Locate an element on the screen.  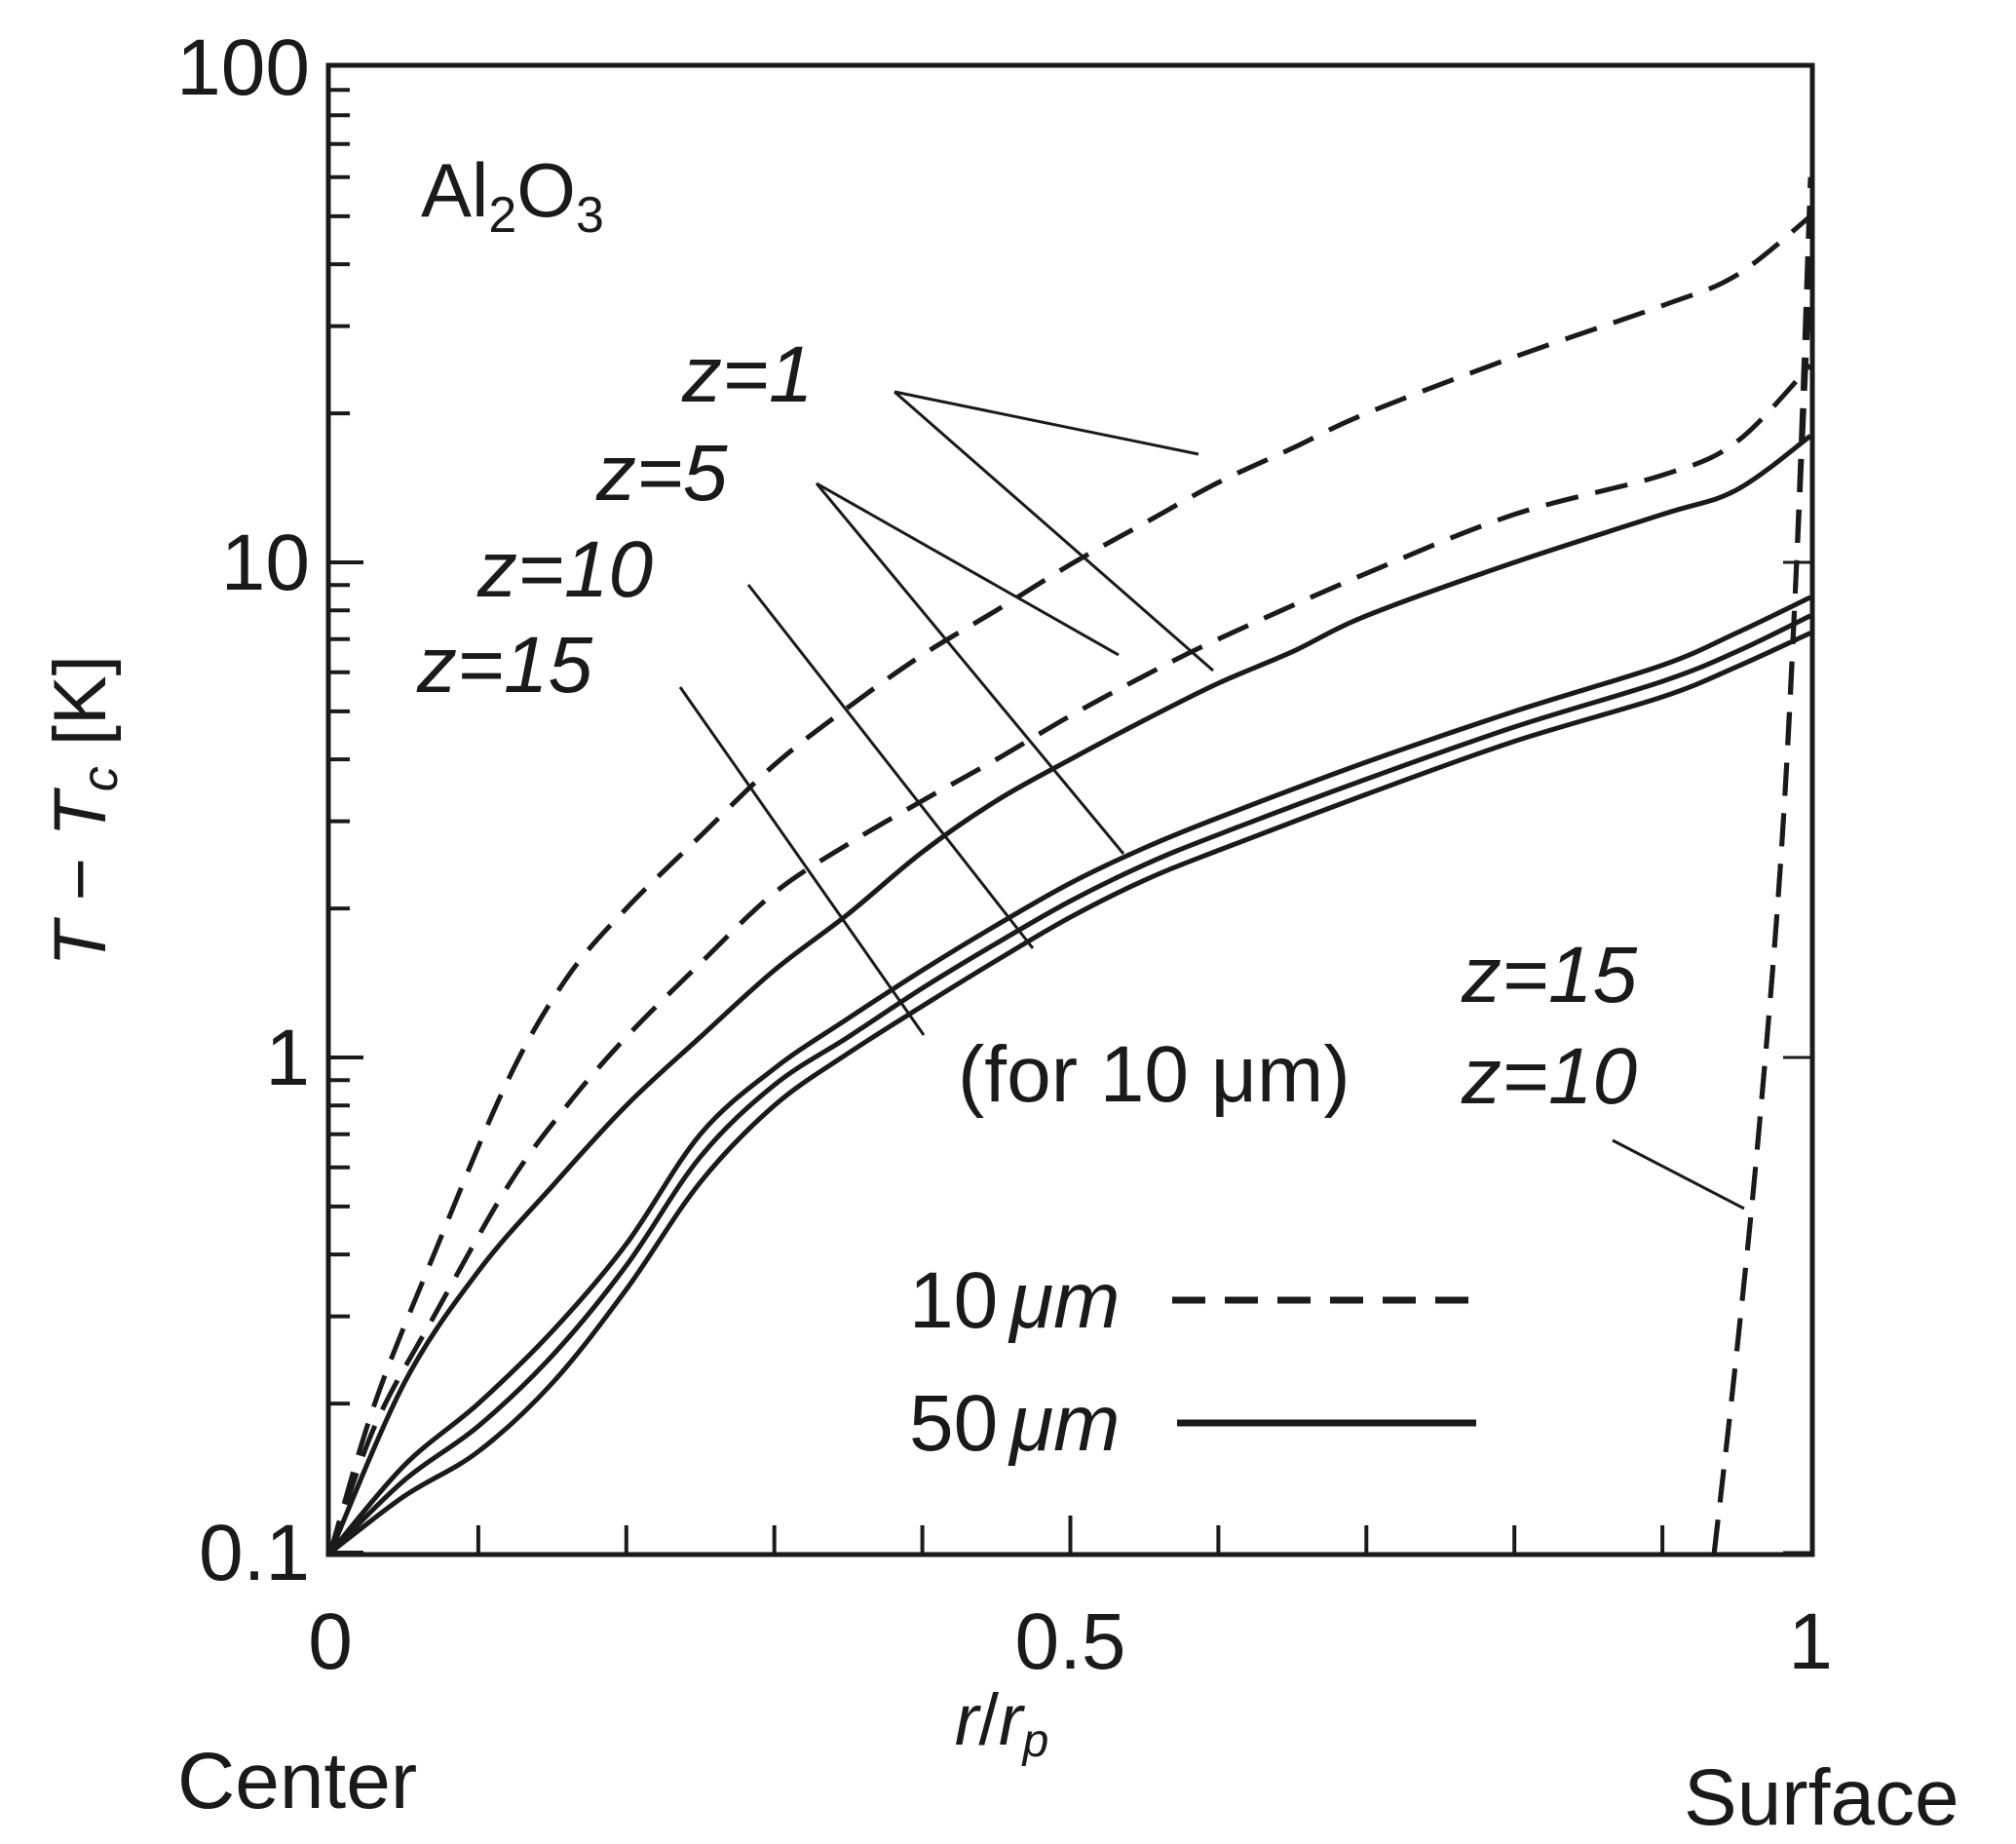
leader-z10 is located at coordinates (891, 766).